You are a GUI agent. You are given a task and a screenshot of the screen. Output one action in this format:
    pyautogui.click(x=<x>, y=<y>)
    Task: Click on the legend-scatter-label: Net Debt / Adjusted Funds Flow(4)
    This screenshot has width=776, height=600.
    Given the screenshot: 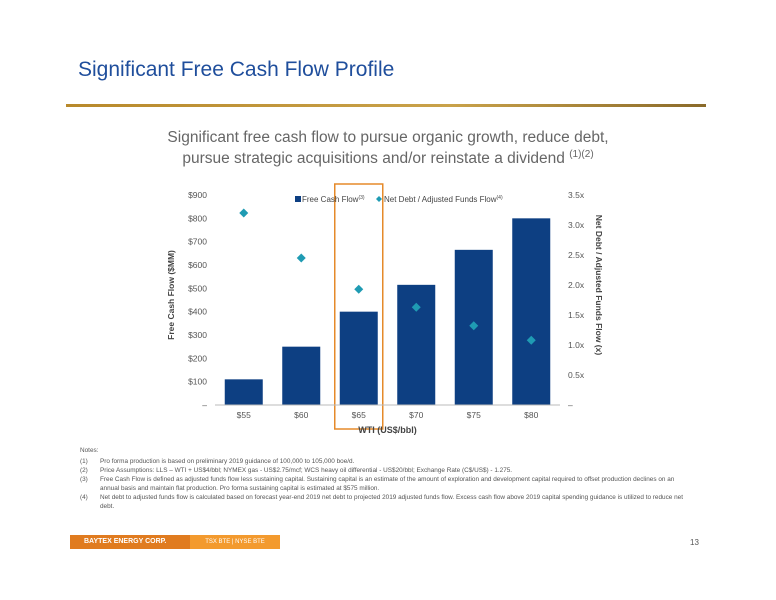 What is the action you would take?
    pyautogui.click(x=443, y=199)
    